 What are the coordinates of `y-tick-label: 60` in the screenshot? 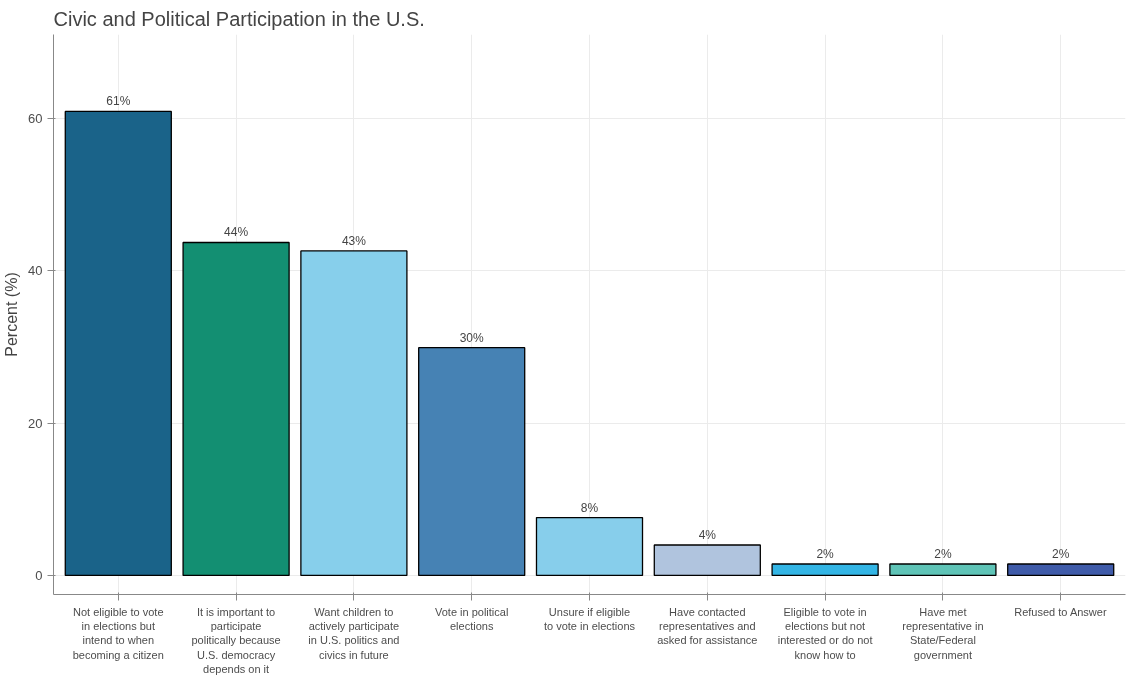 It's located at (35, 118).